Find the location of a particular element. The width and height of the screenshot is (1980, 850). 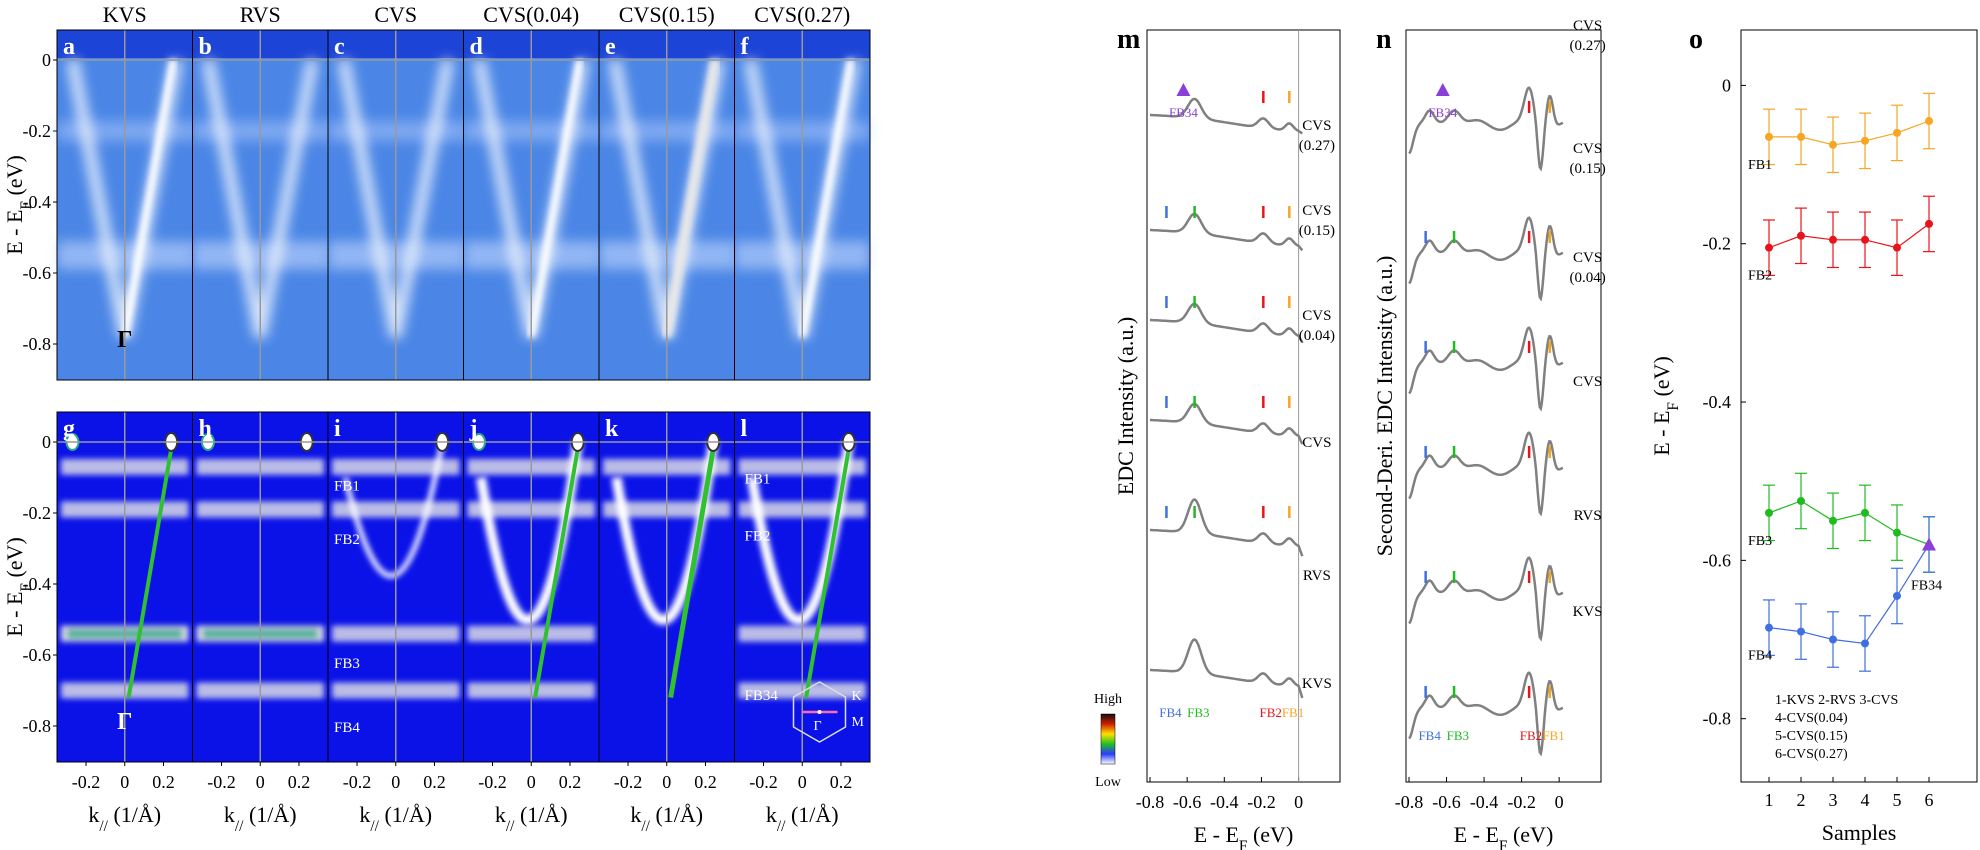

panel-title: RVS is located at coordinates (260, 14).